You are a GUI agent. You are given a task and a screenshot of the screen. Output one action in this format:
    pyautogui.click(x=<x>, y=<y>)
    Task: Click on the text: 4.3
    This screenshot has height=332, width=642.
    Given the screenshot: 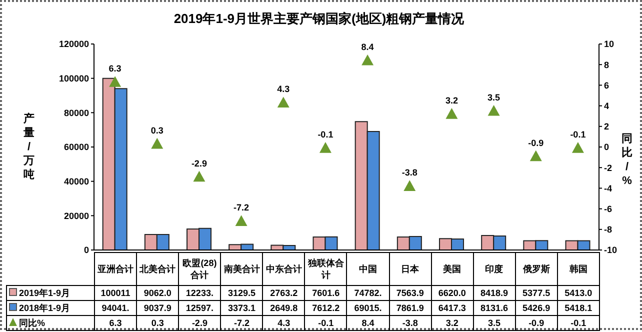 What is the action you would take?
    pyautogui.click(x=283, y=89)
    